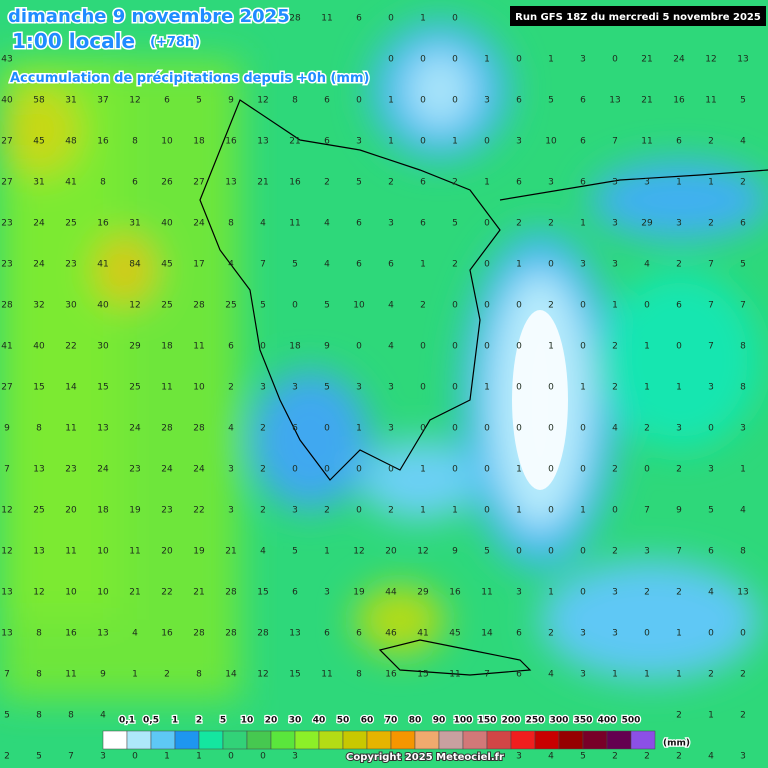  I want to click on grid-value: 18, so click(295, 347).